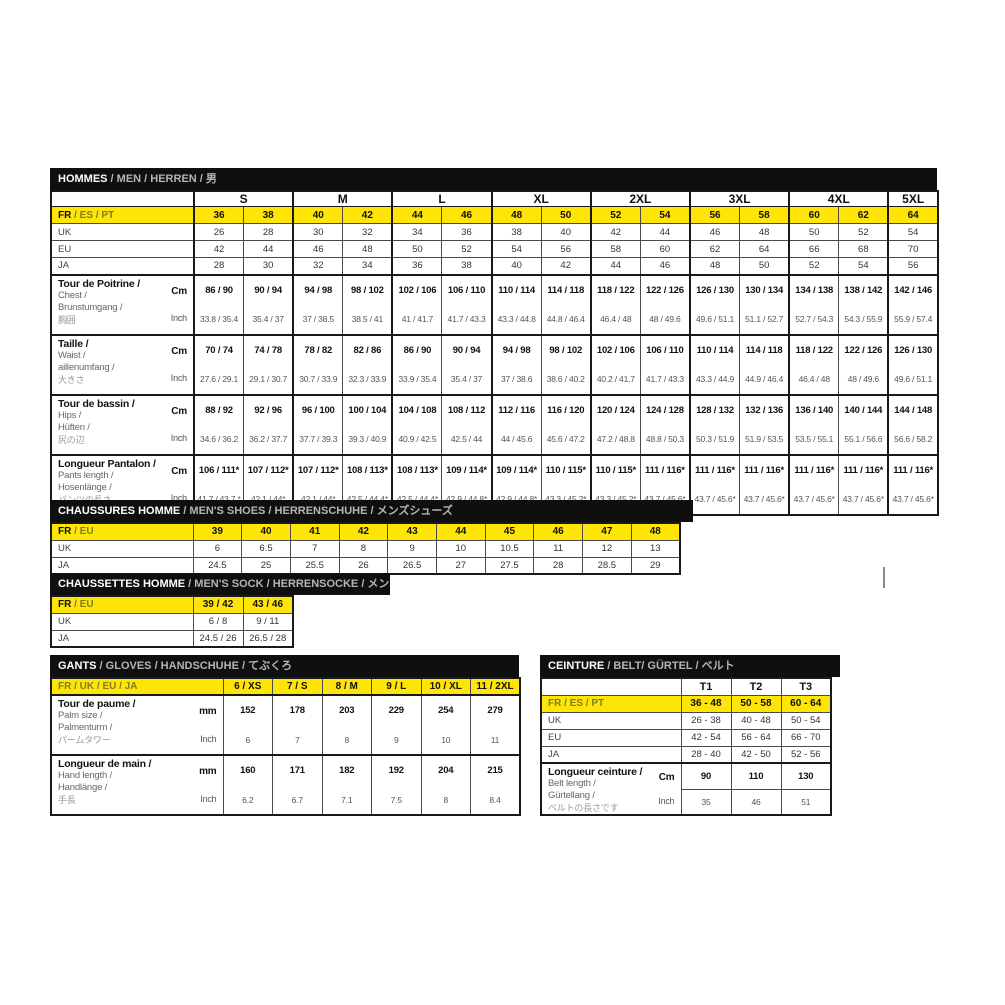  I want to click on shoes-uk-cell: 6, so click(217, 548).